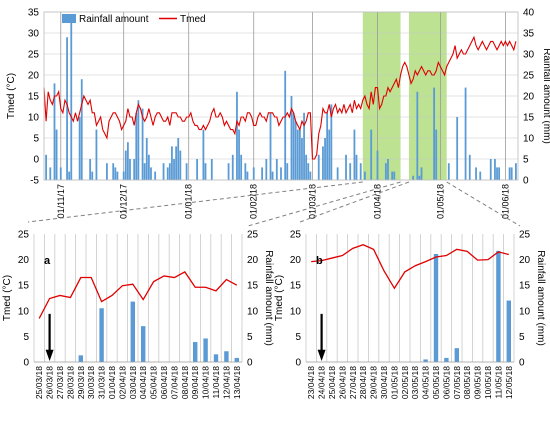 The width and height of the screenshot is (550, 438). What do you see at coordinates (138, 295) in the screenshot?
I see `tmed-line` at bounding box center [138, 295].